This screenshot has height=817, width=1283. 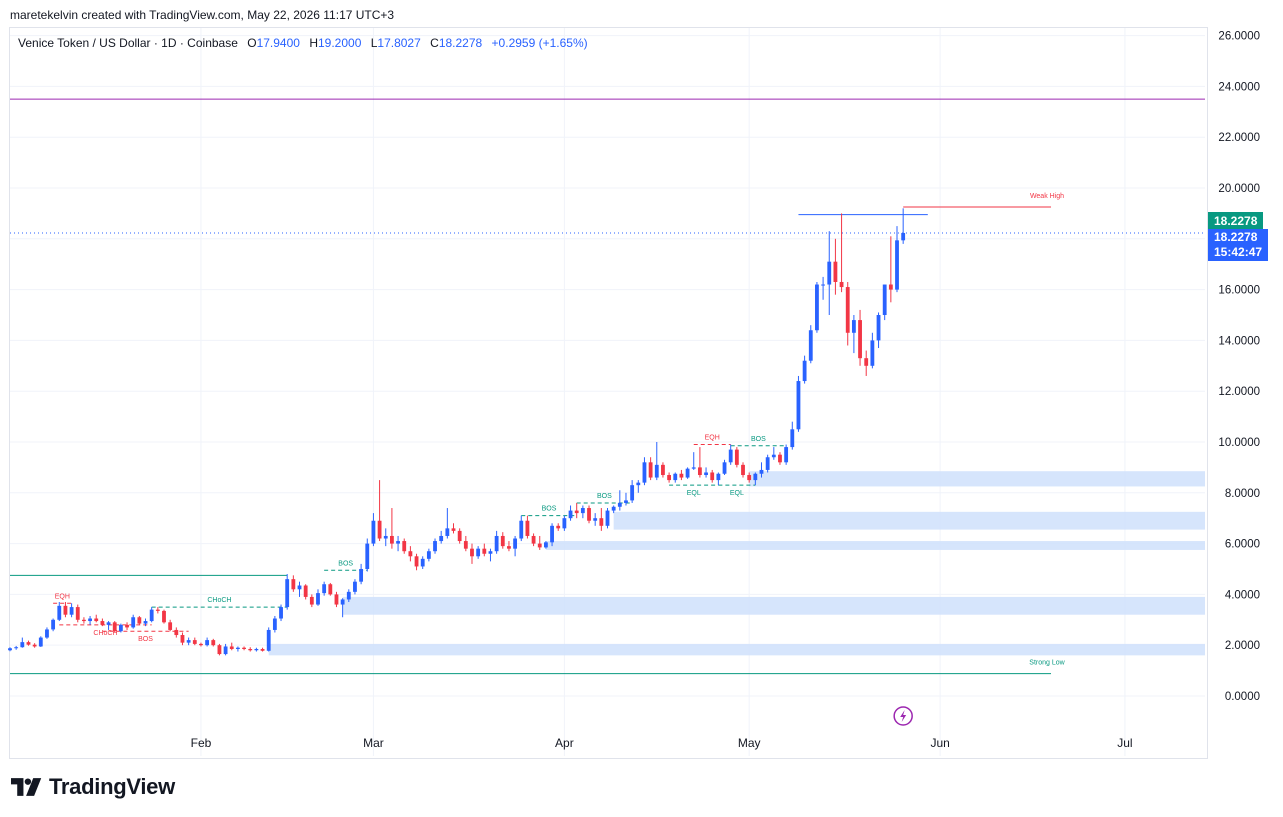 I want to click on x-axis: Feb Mar Apr May Jun Jul, so click(x=662, y=743).